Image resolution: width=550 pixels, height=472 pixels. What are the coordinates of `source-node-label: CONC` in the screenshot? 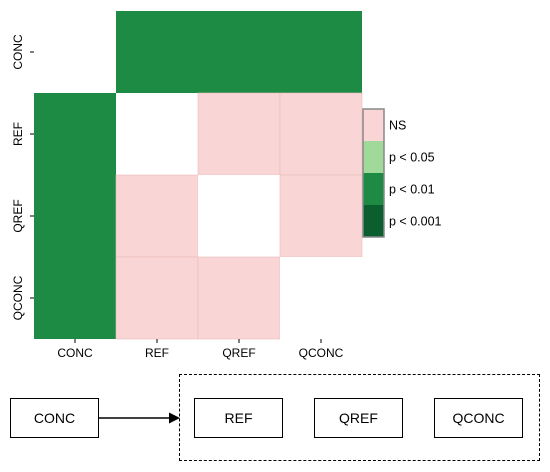 It's located at (54, 418).